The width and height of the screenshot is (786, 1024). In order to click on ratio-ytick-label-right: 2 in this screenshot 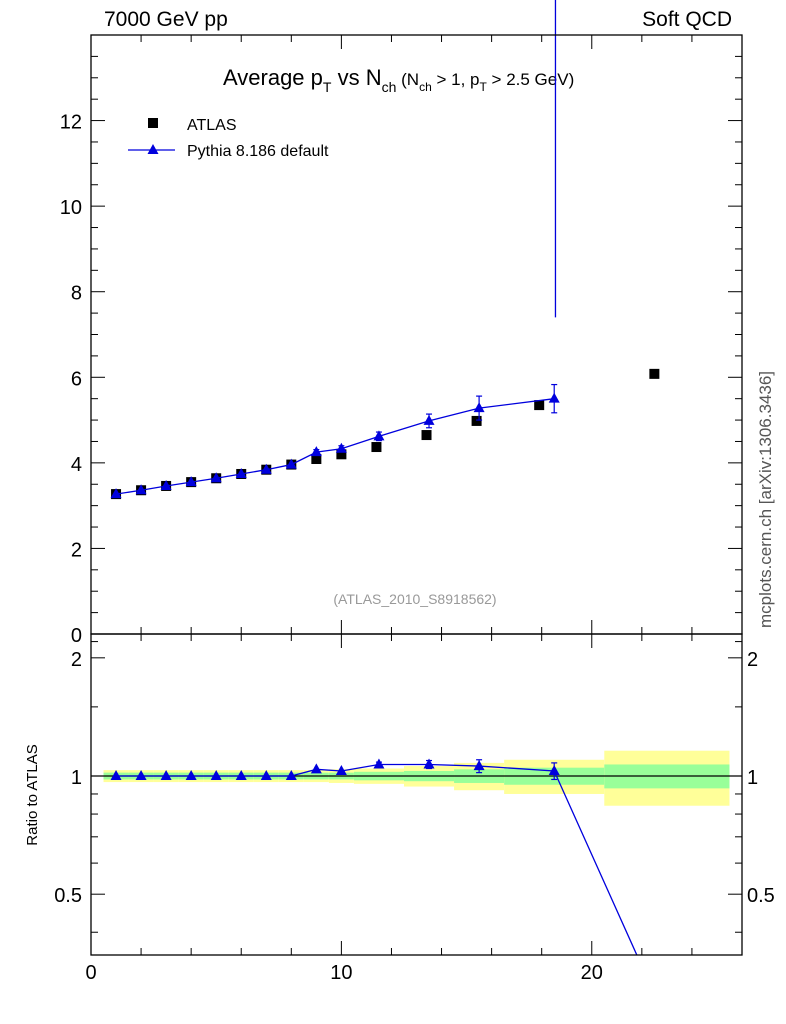, I will do `click(752, 660)`.